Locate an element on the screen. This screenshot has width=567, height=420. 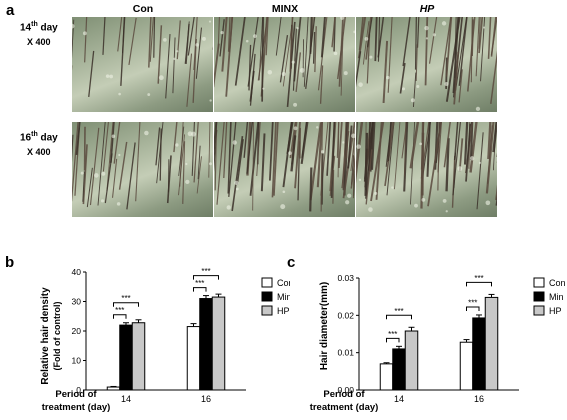
y-tick-label: 20 is located at coordinates (77, 331).